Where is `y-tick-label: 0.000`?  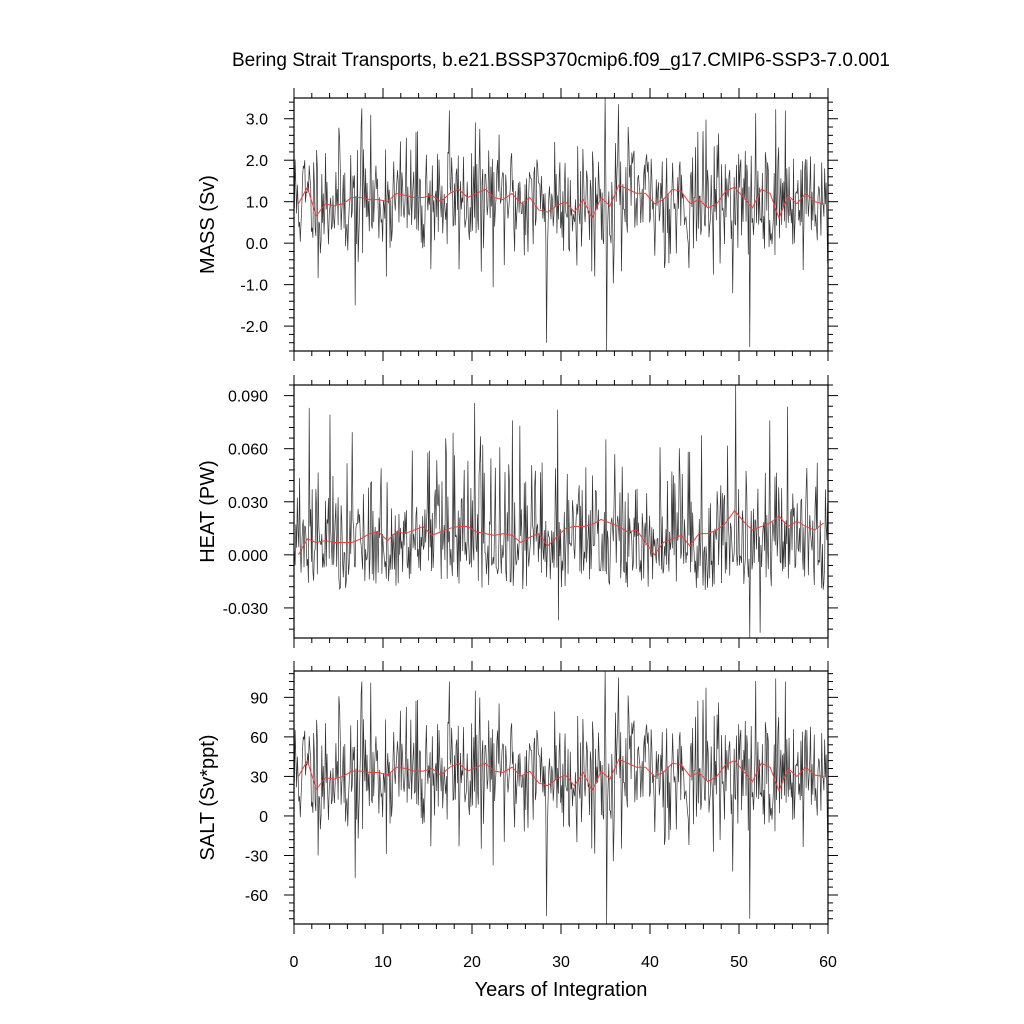 y-tick-label: 0.000 is located at coordinates (248, 556).